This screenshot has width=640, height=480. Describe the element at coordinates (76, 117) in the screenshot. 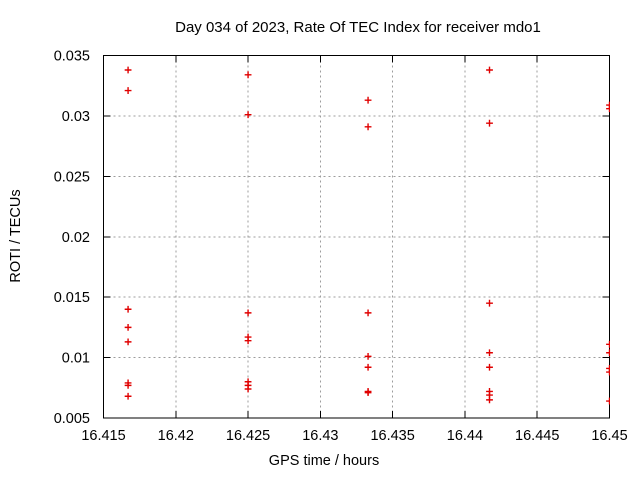

I see `y-tick-label: 0.03` at that location.